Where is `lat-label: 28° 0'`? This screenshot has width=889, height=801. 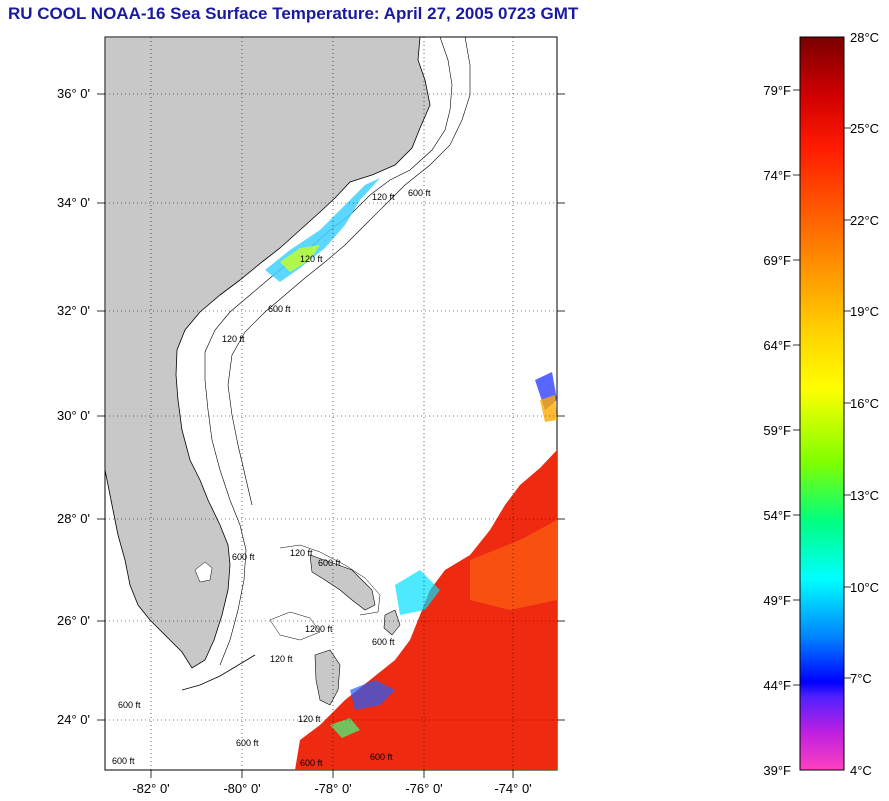
lat-label: 28° 0' is located at coordinates (73, 518).